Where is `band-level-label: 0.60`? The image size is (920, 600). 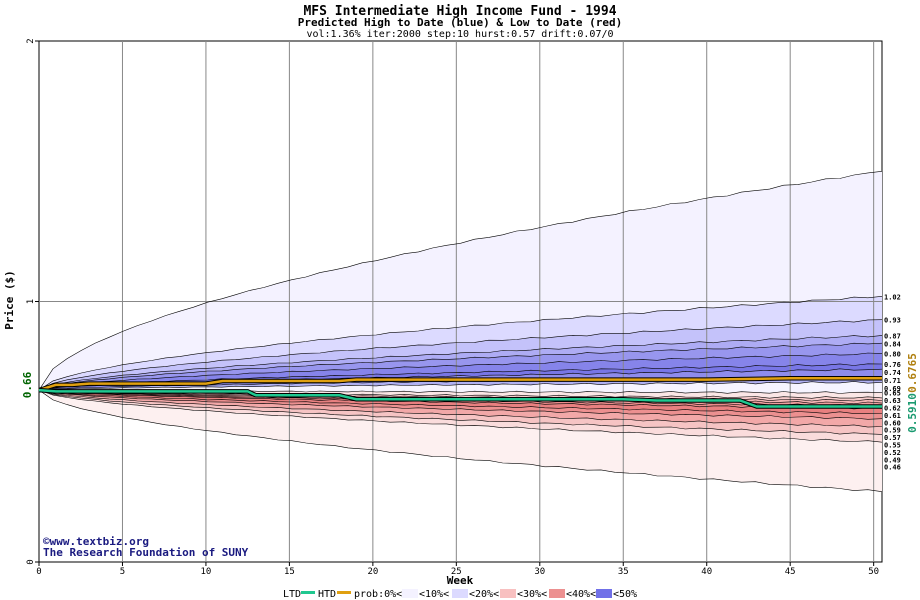
band-level-label: 0.60 is located at coordinates (892, 423).